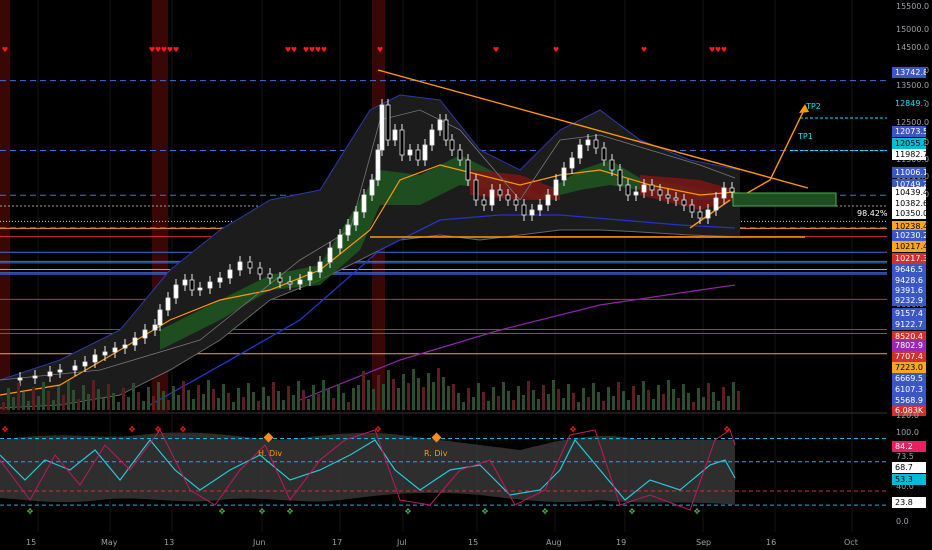 The width and height of the screenshot is (932, 550). I want to click on price-tag: 10350.0, so click(909, 213).